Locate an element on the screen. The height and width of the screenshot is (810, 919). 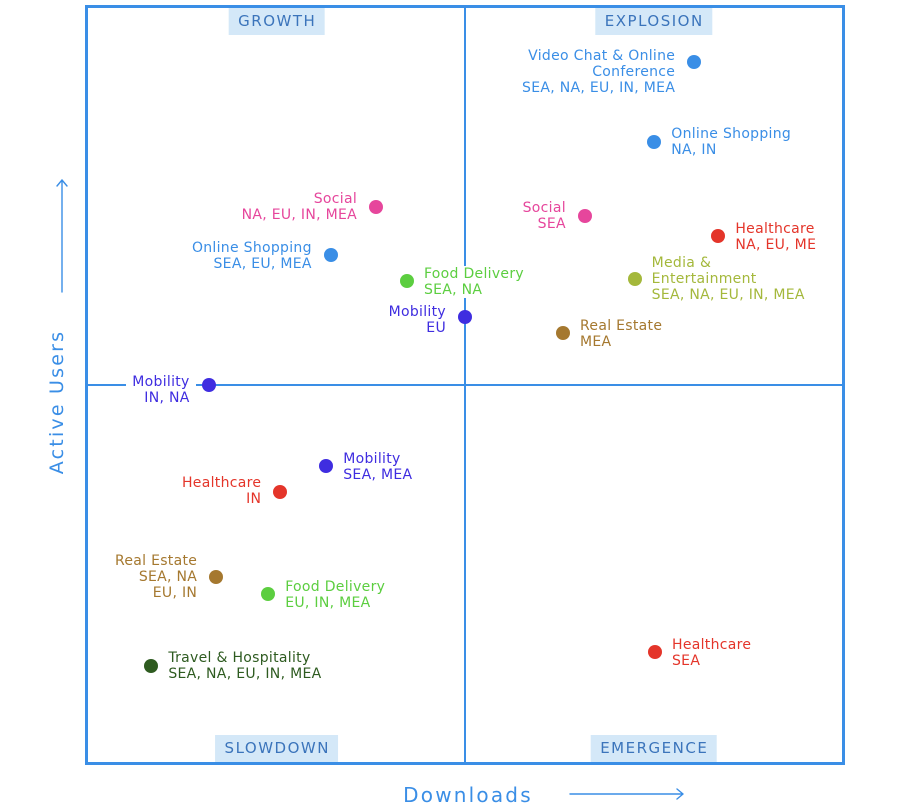
mobility-sea-mea-label: Mobility SEA, MEA is located at coordinates (378, 466).